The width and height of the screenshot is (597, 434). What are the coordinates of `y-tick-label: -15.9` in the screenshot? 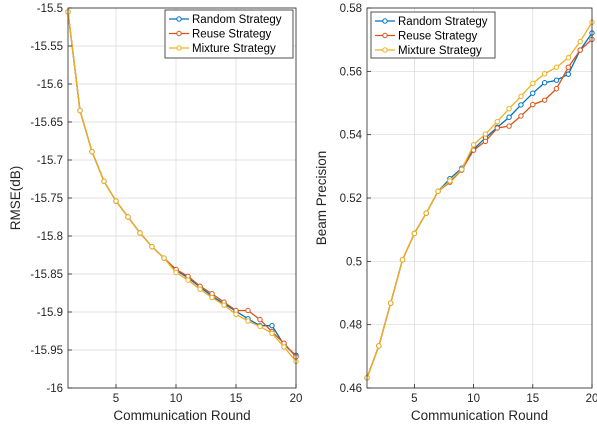 It's located at (50, 313).